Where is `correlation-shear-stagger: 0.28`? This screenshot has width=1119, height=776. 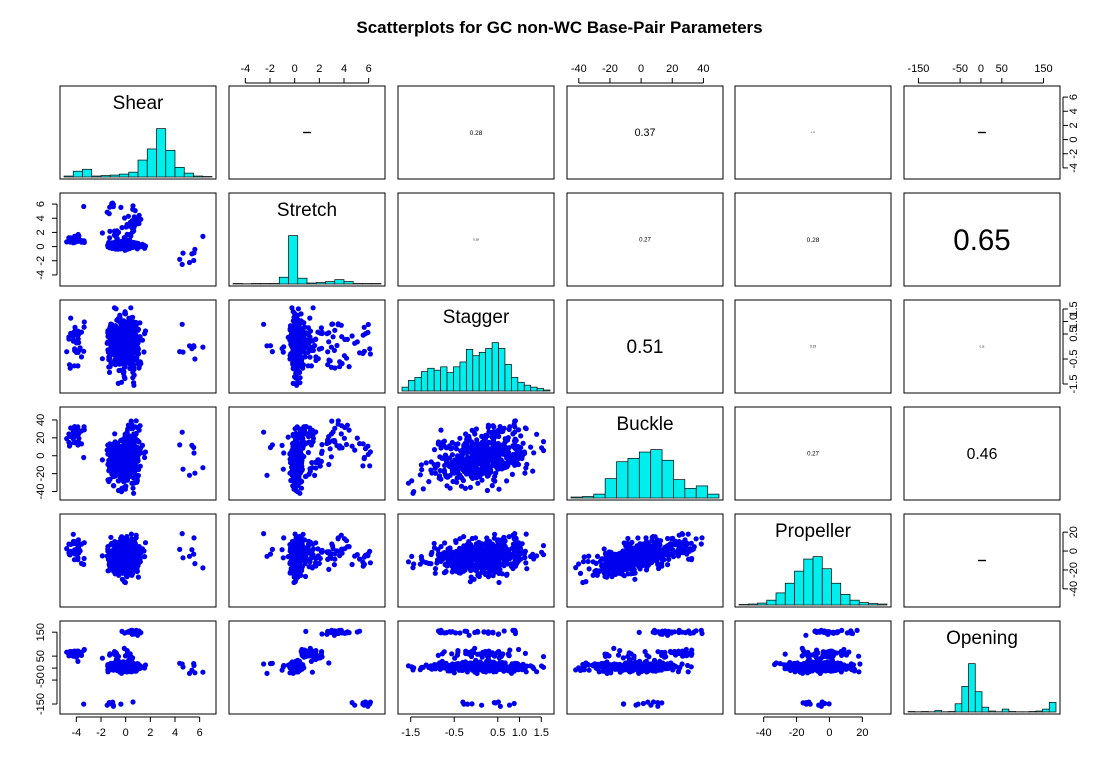 correlation-shear-stagger: 0.28 is located at coordinates (476, 133).